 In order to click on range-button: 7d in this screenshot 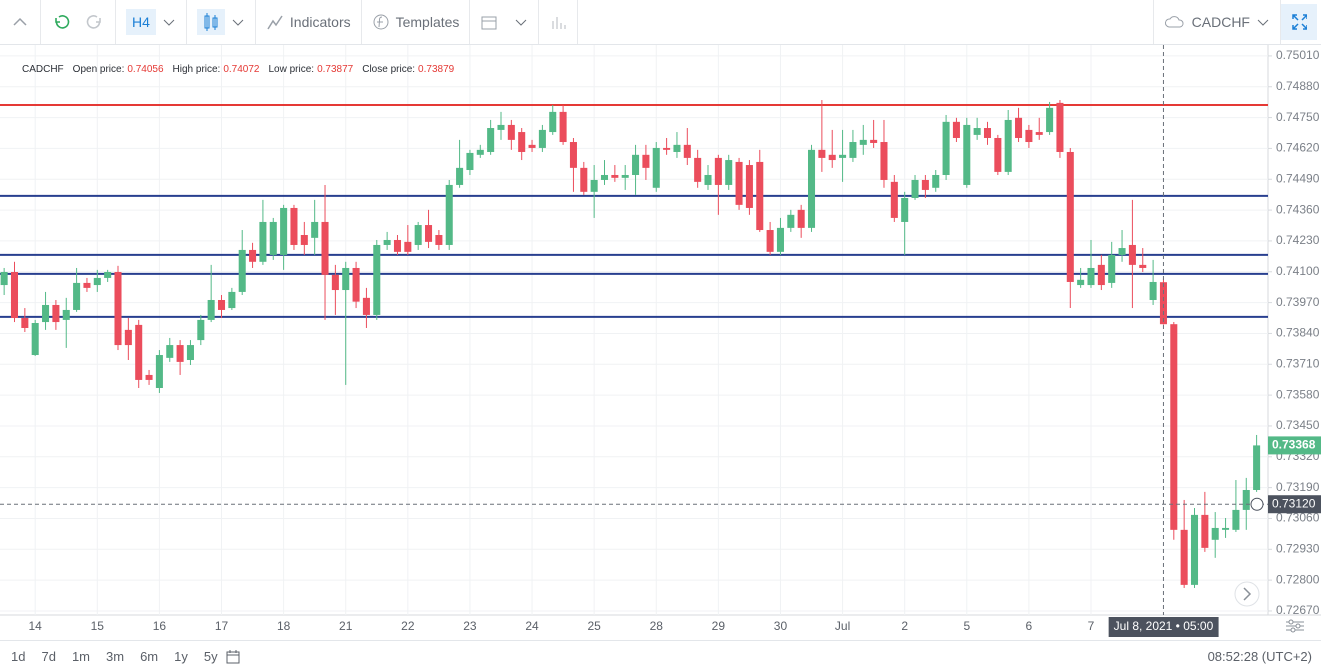, I will do `click(48, 656)`.